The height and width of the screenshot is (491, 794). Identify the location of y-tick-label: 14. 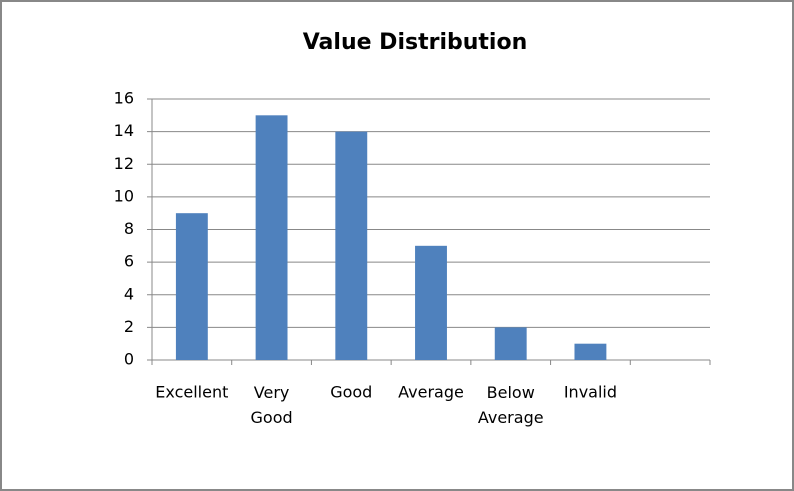
(124, 130).